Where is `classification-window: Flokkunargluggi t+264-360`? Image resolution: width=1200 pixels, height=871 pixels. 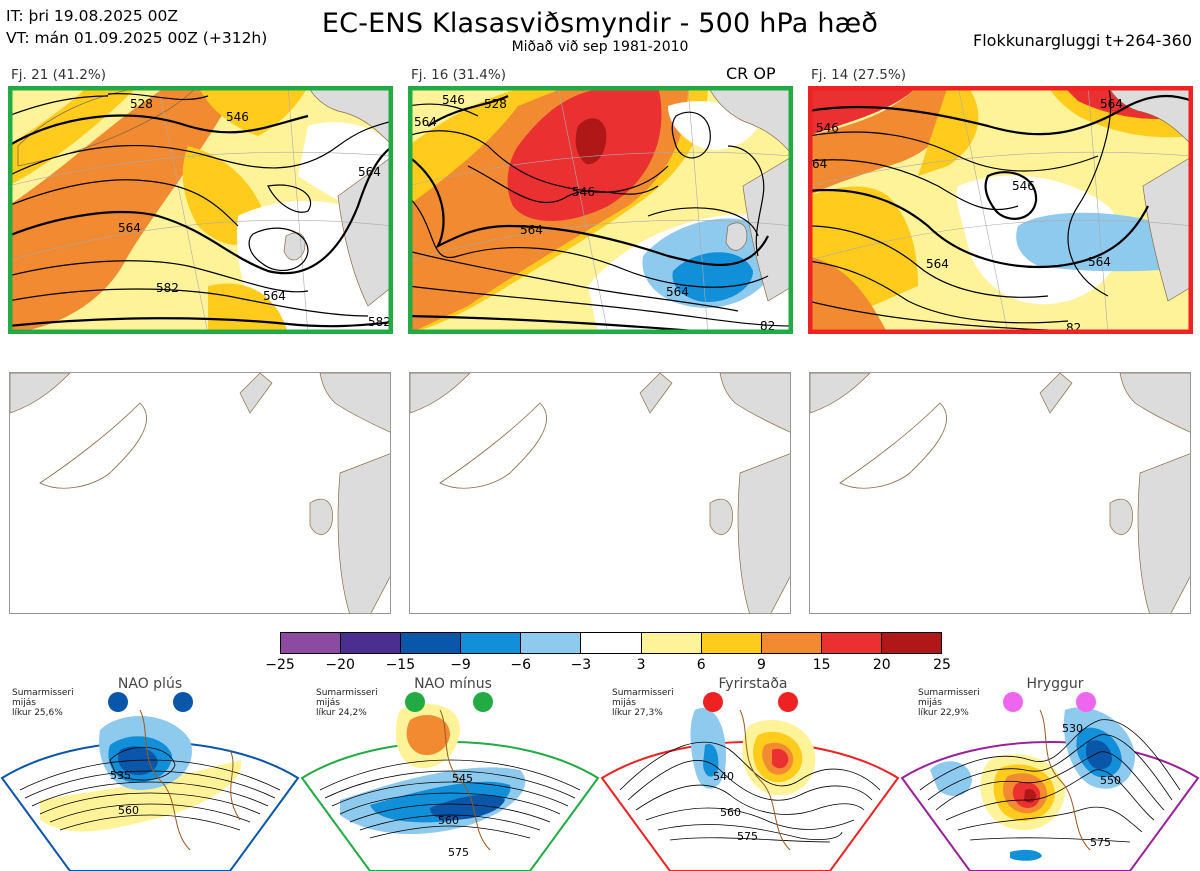
classification-window: Flokkunargluggi t+264-360 is located at coordinates (1082, 40).